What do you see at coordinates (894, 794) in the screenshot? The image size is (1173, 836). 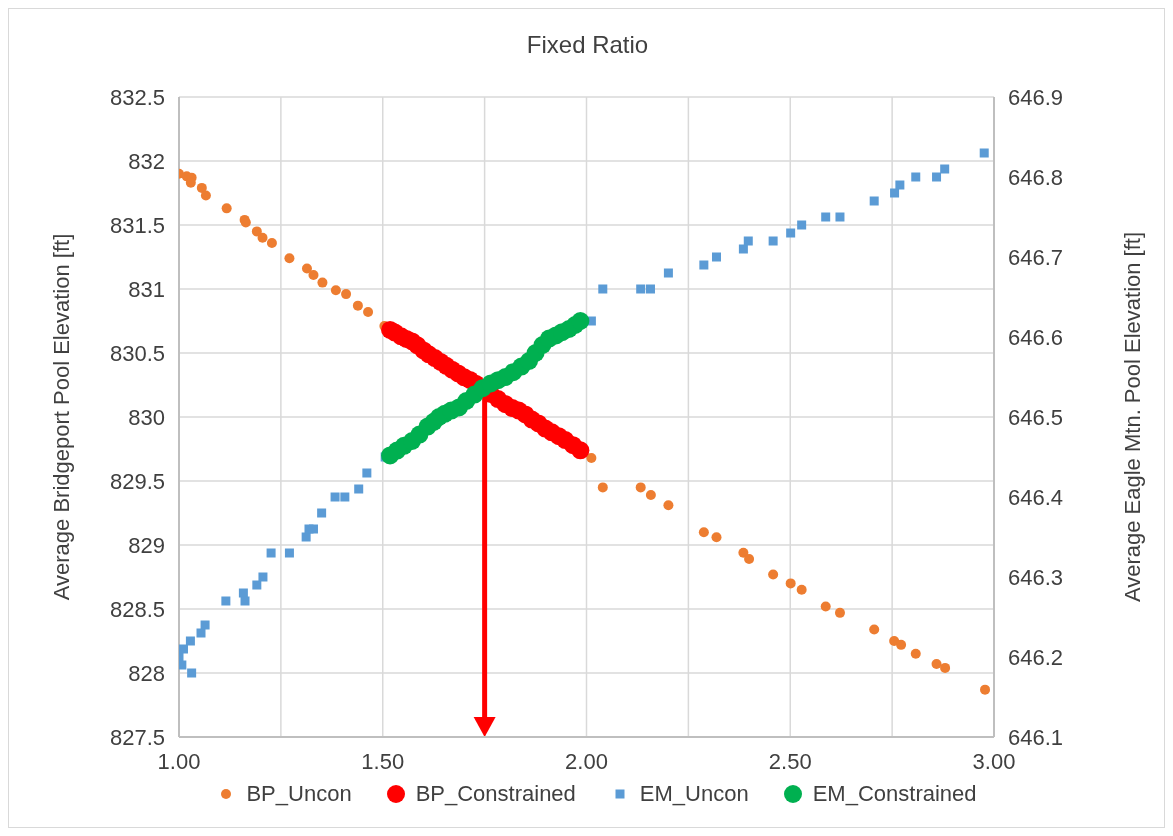 I see `legend-label: EM_Constrained` at bounding box center [894, 794].